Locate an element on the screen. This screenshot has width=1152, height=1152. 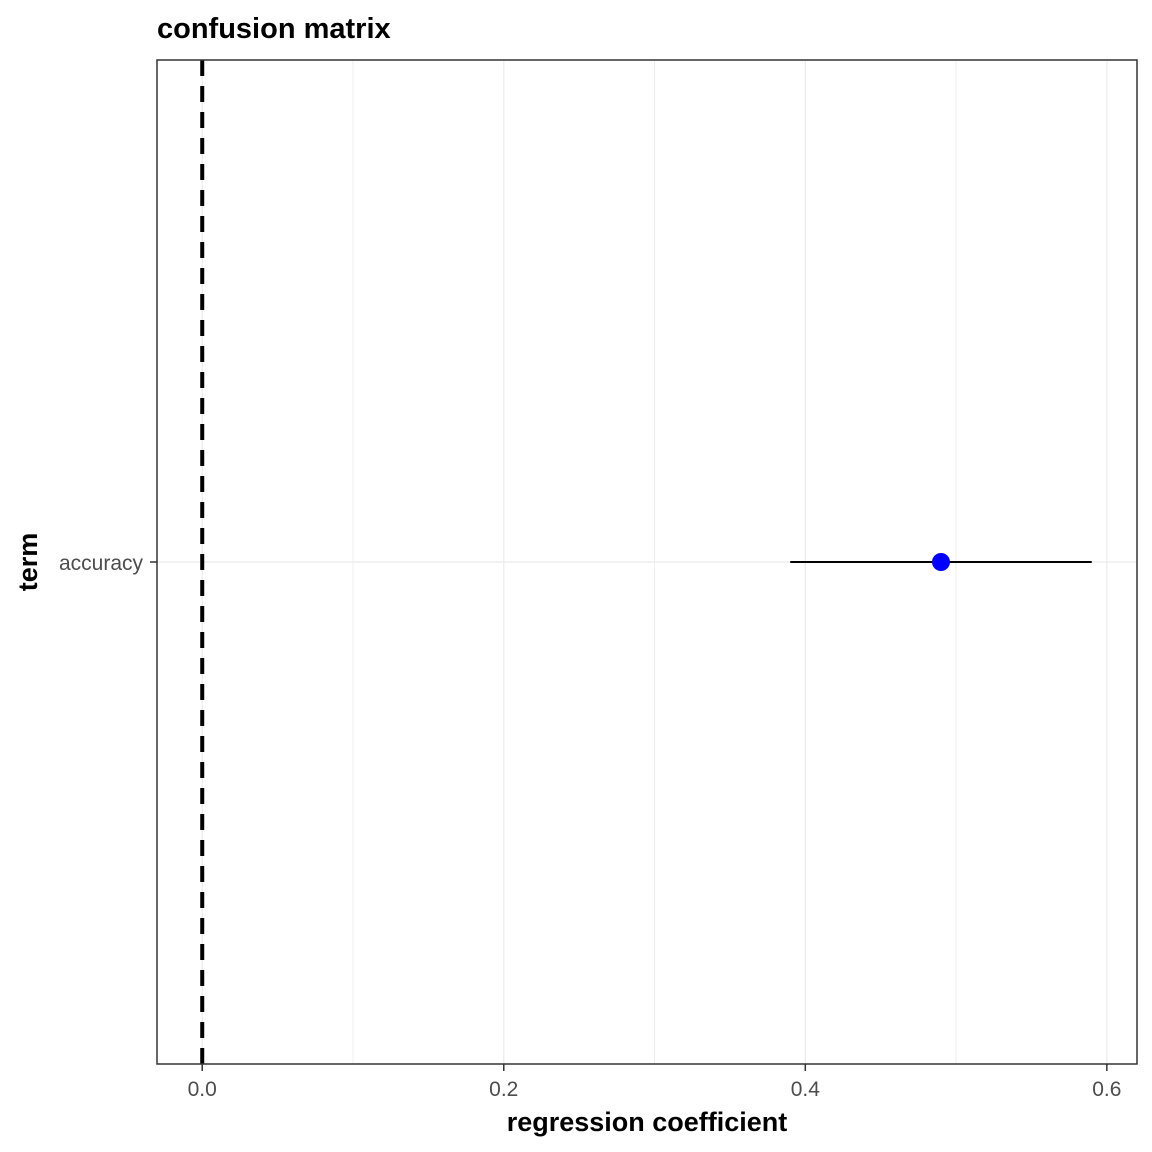
y-axis-title: term is located at coordinates (28, 562).